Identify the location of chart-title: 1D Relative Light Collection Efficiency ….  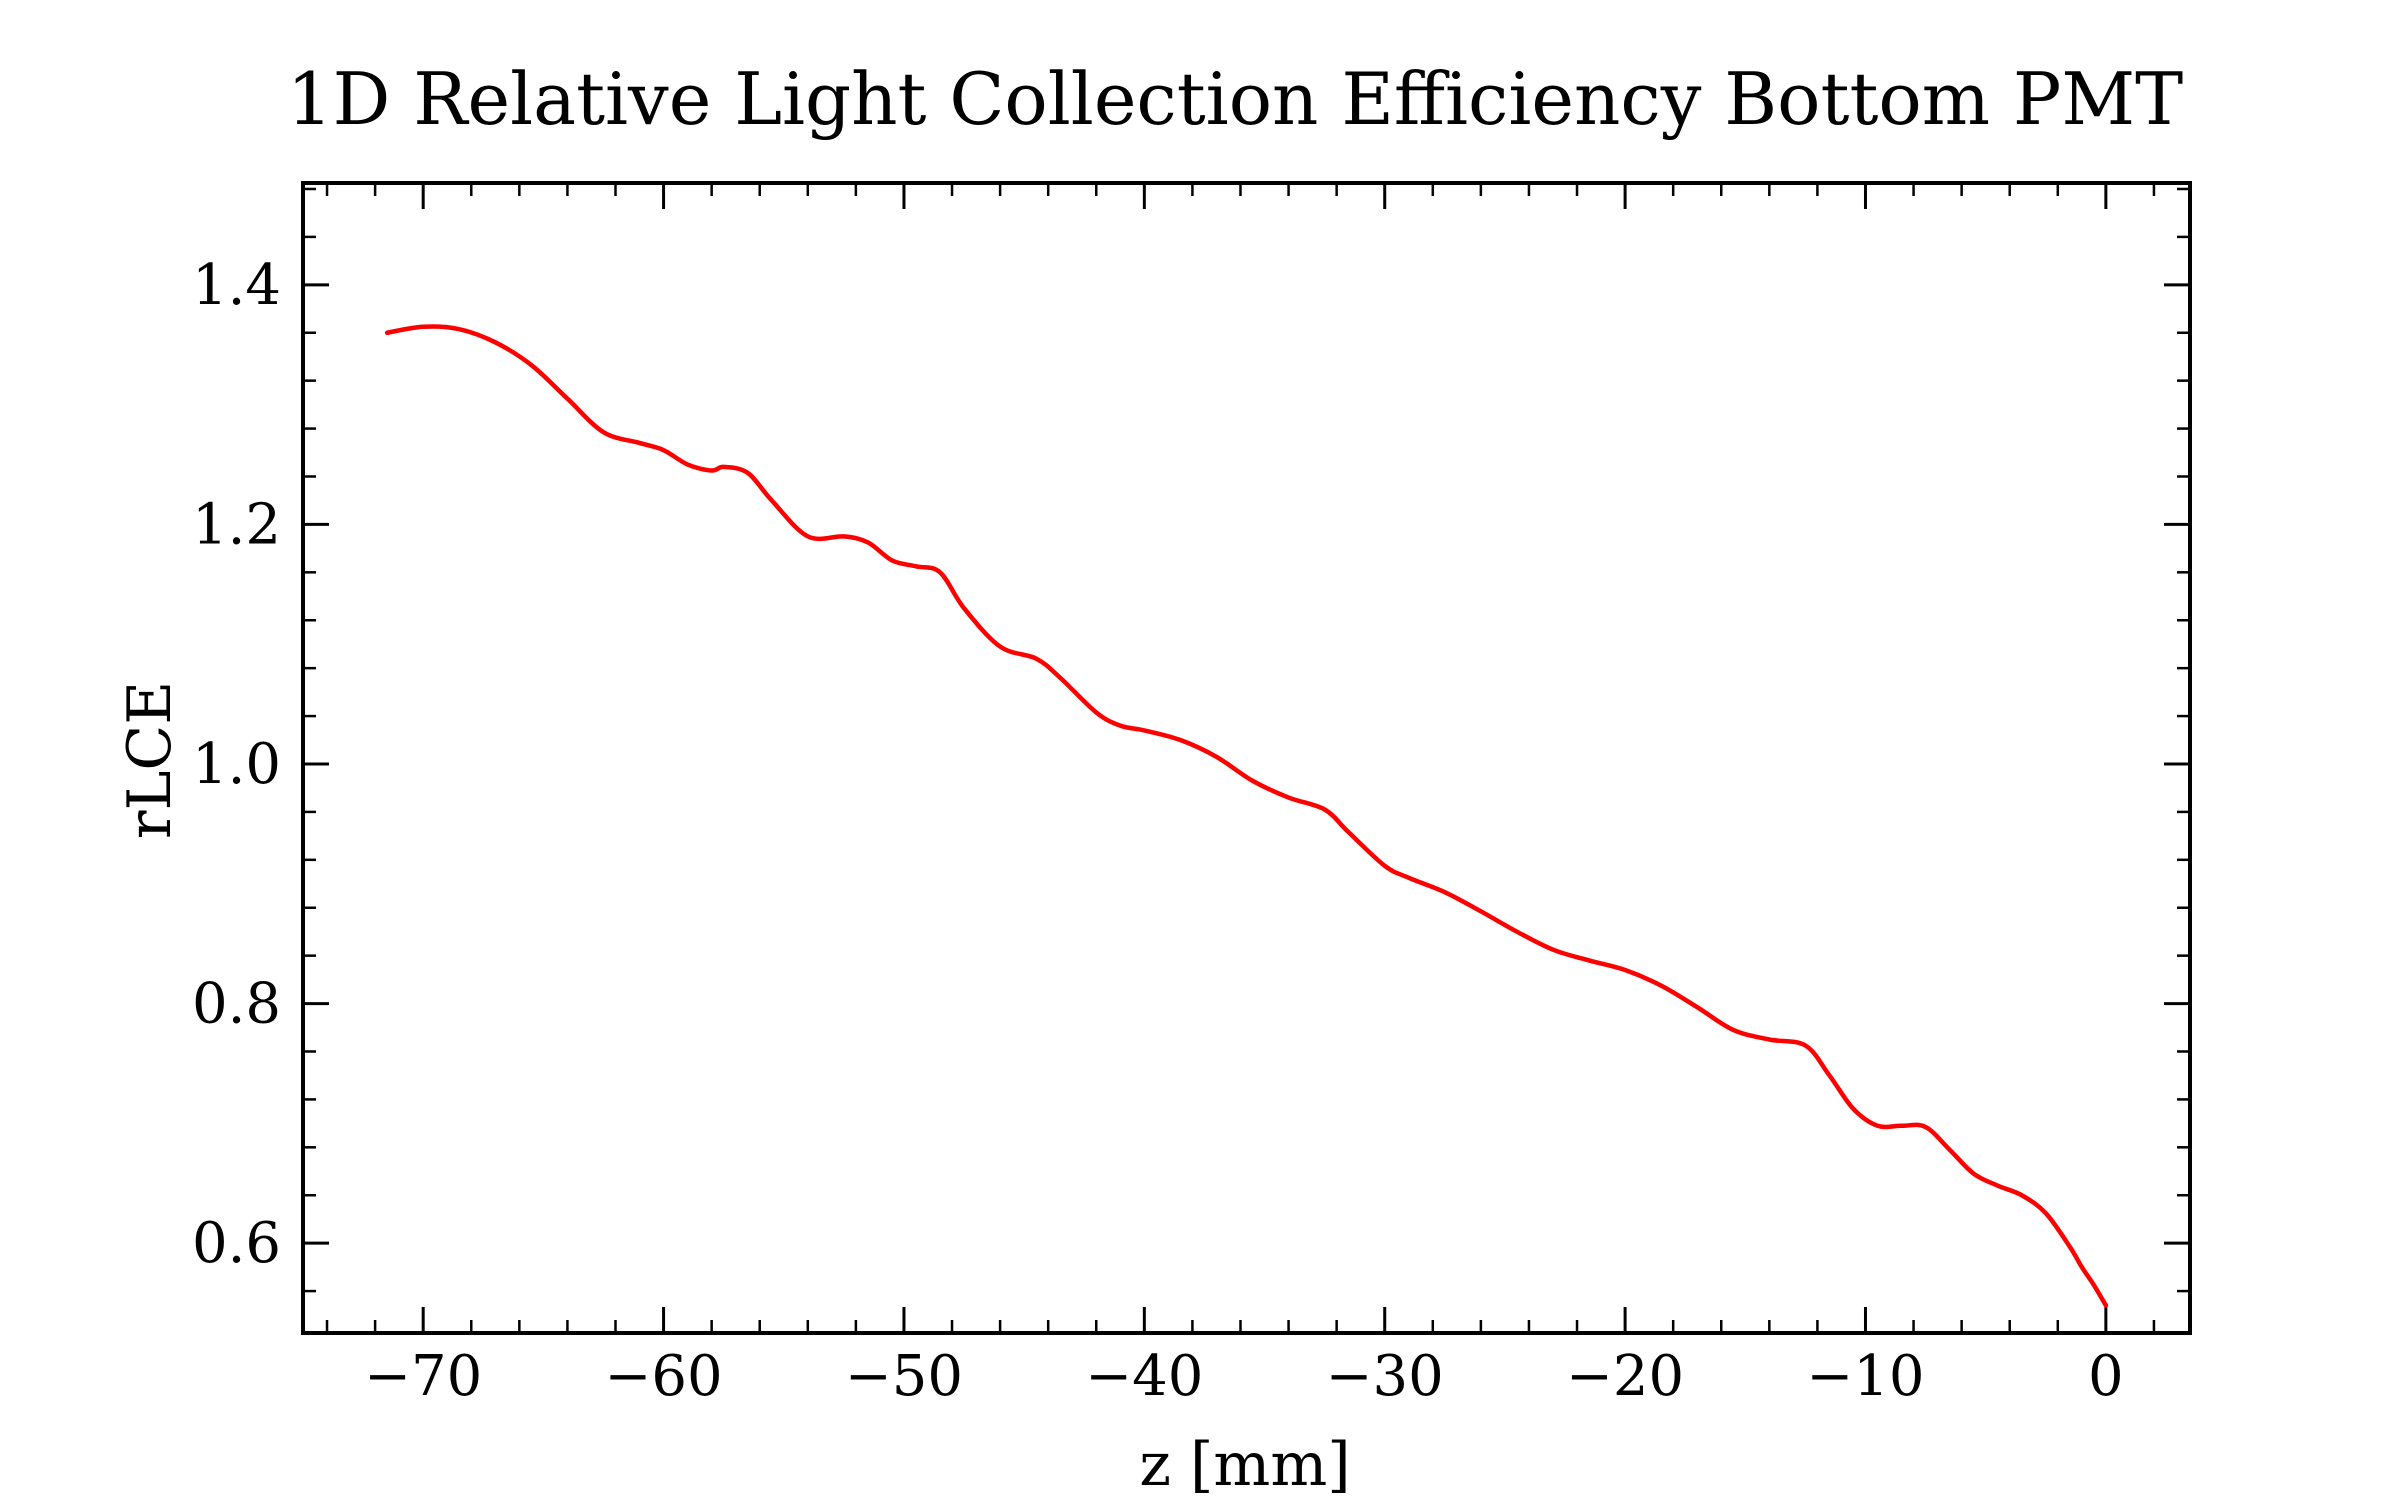
(1235, 99).